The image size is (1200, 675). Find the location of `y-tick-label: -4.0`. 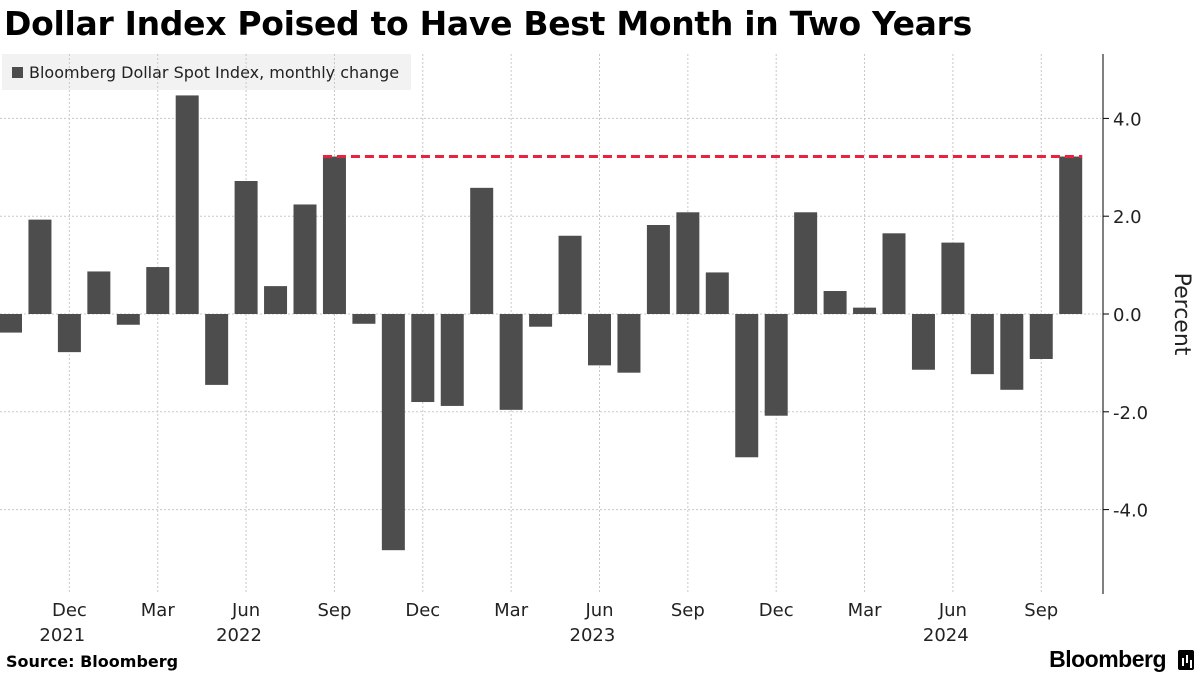

y-tick-label: -4.0 is located at coordinates (1130, 511).